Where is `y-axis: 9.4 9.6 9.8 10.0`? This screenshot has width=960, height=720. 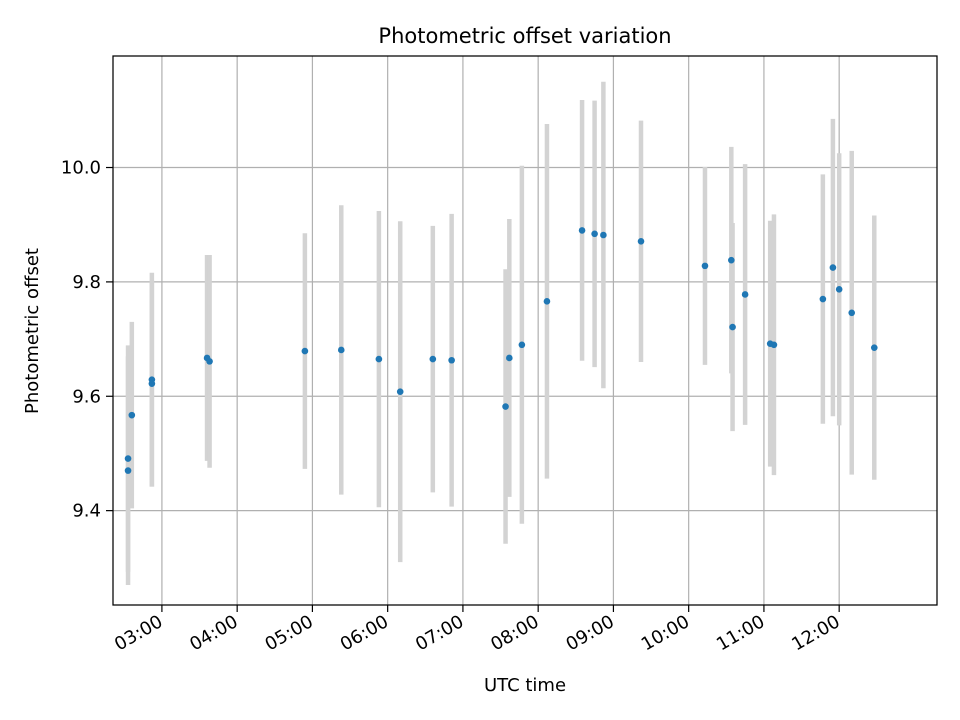
y-axis: 9.4 9.6 9.8 10.0 is located at coordinates (87, 340).